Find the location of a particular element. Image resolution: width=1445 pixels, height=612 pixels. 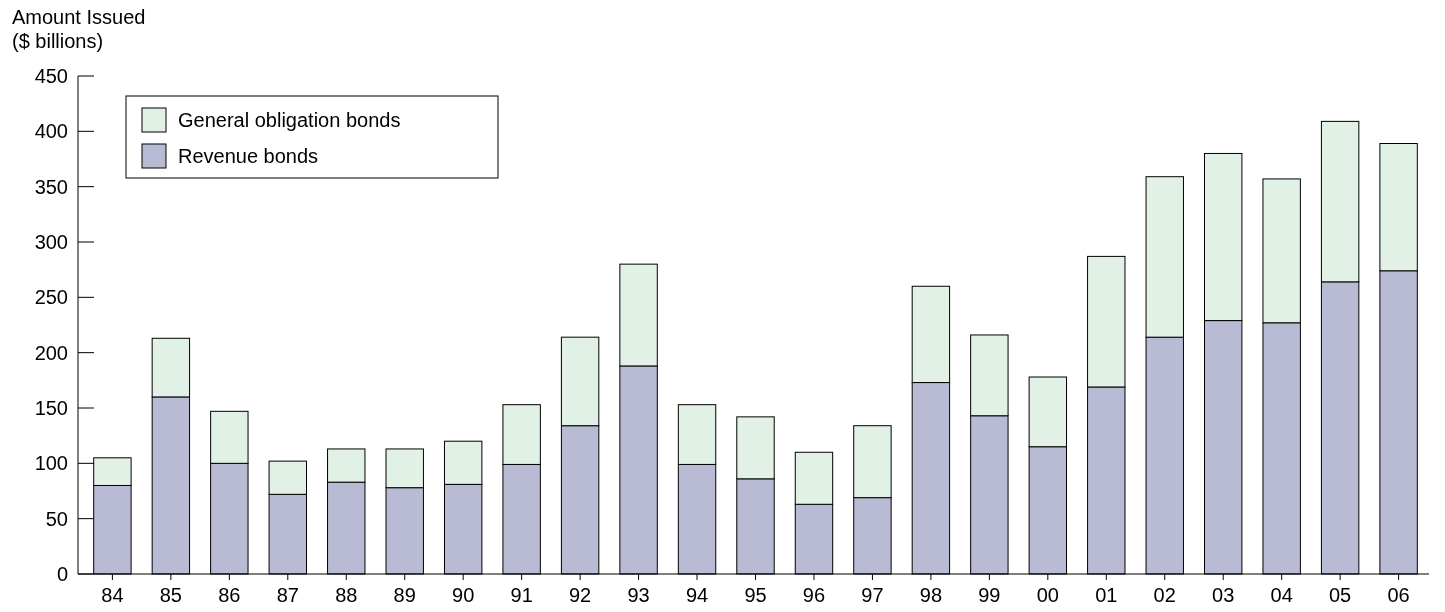

y-tick-label: 100 is located at coordinates (51, 463).